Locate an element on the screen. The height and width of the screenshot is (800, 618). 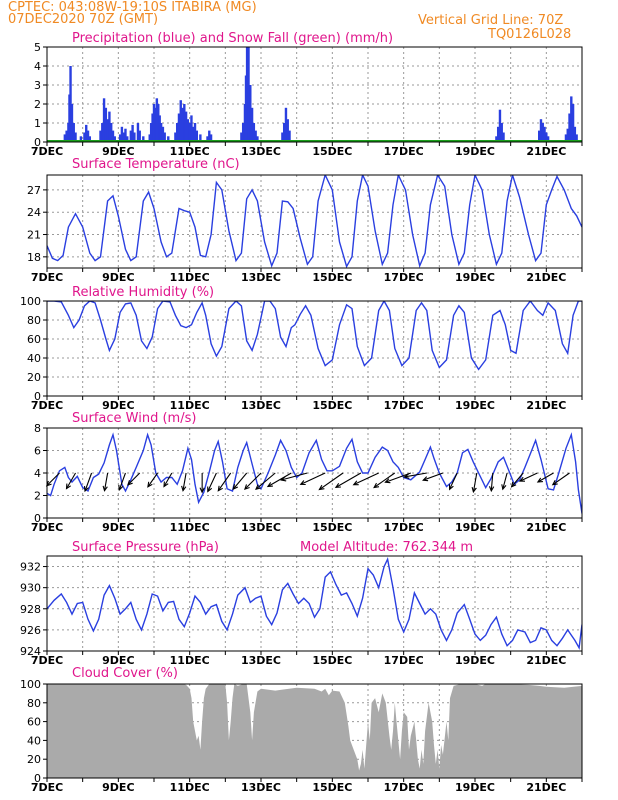
cloud-xtick-label: 11DEC is located at coordinates (190, 787).